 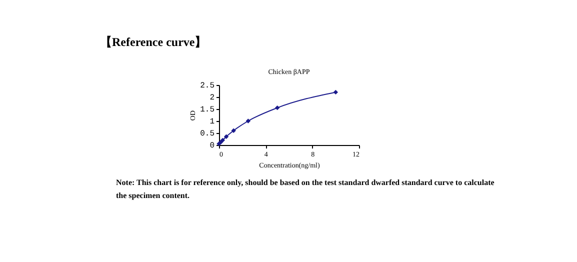 I want to click on text: 【Reference curve】, so click(x=153, y=42).